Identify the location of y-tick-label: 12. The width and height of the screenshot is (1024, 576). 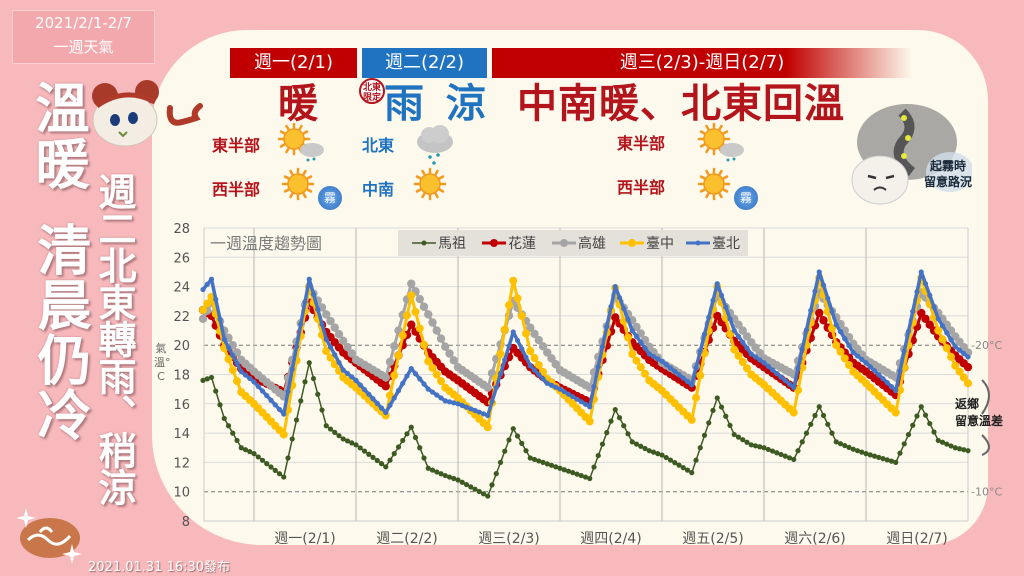
(181, 463).